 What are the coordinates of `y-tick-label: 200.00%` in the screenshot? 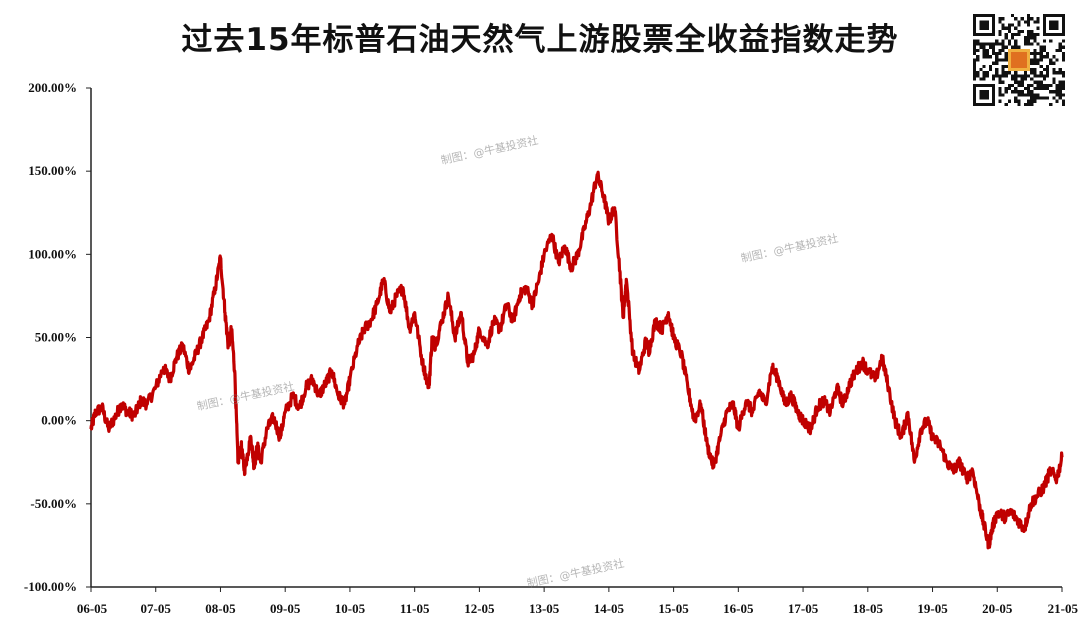 It's located at (52, 87).